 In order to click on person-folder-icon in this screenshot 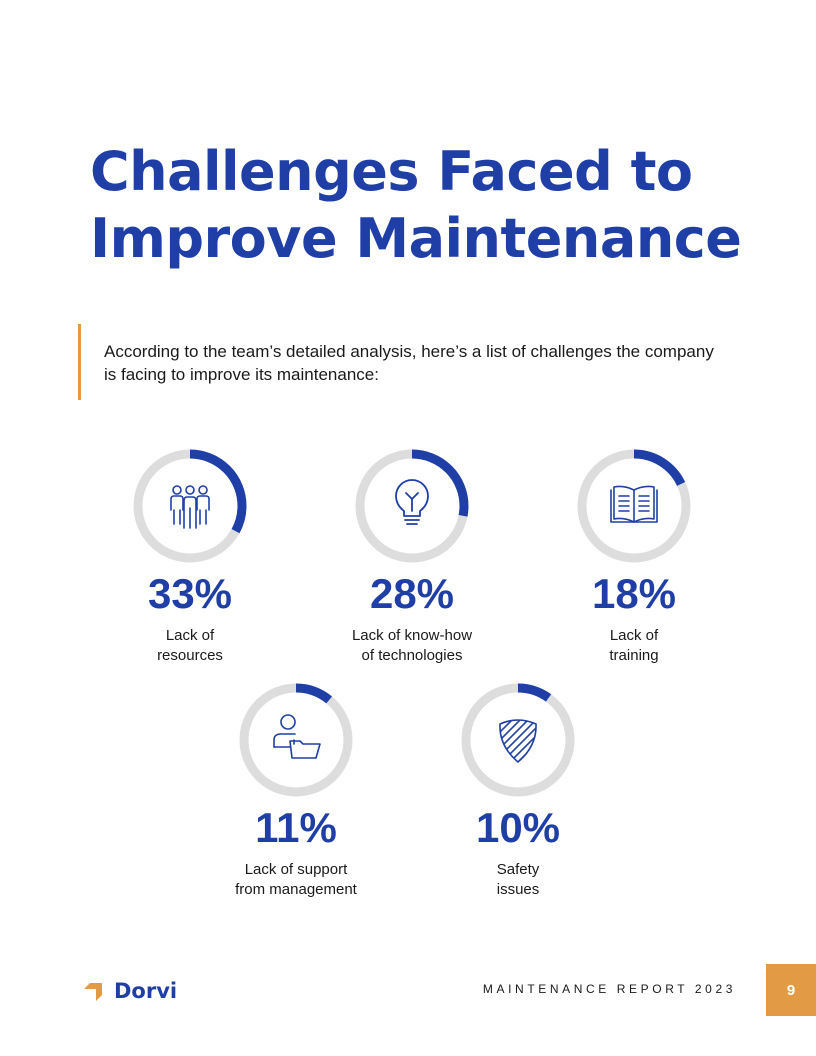, I will do `click(297, 736)`.